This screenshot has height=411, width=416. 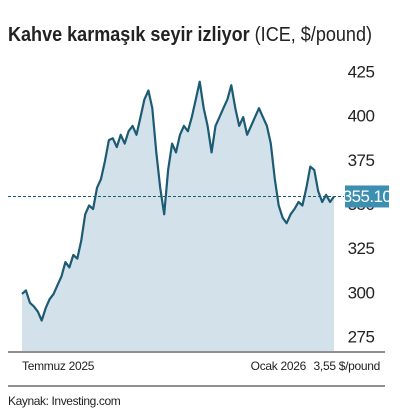 I want to click on x-tick-label: Temmuz 2025, so click(x=58, y=366).